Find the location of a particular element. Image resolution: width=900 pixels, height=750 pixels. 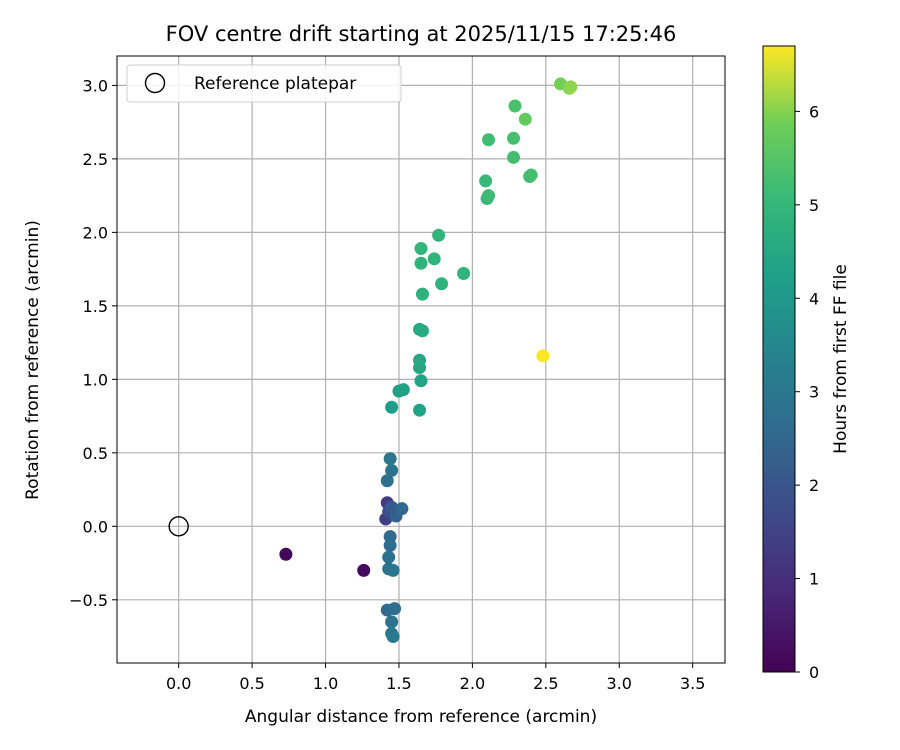

x-tick-label: 0.5 is located at coordinates (251, 683).